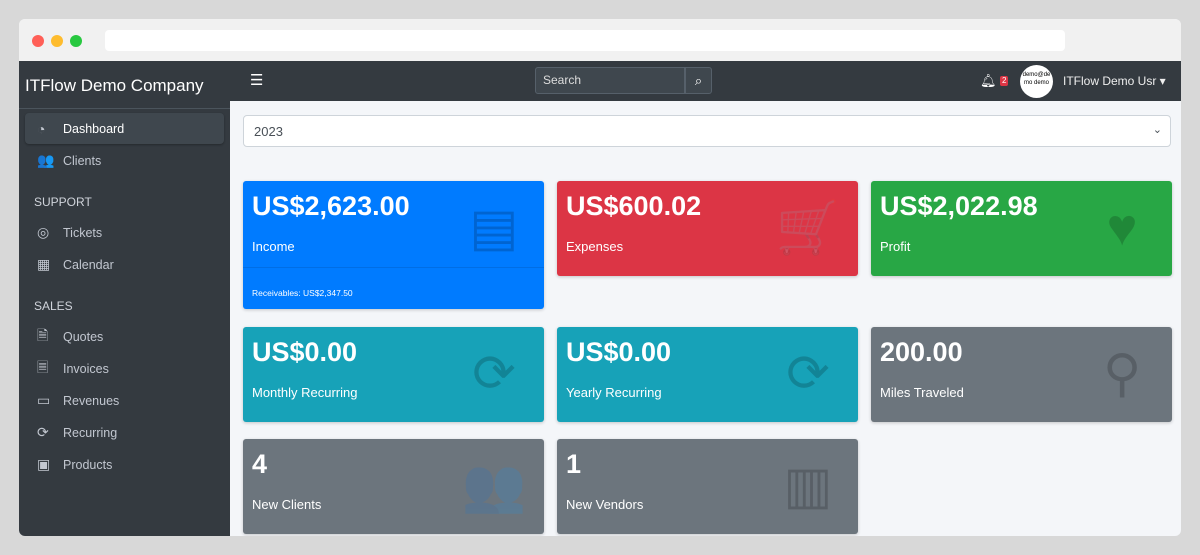 This screenshot has height=555, width=1200. Describe the element at coordinates (88, 464) in the screenshot. I see `sidebar-item-label: Products` at that location.